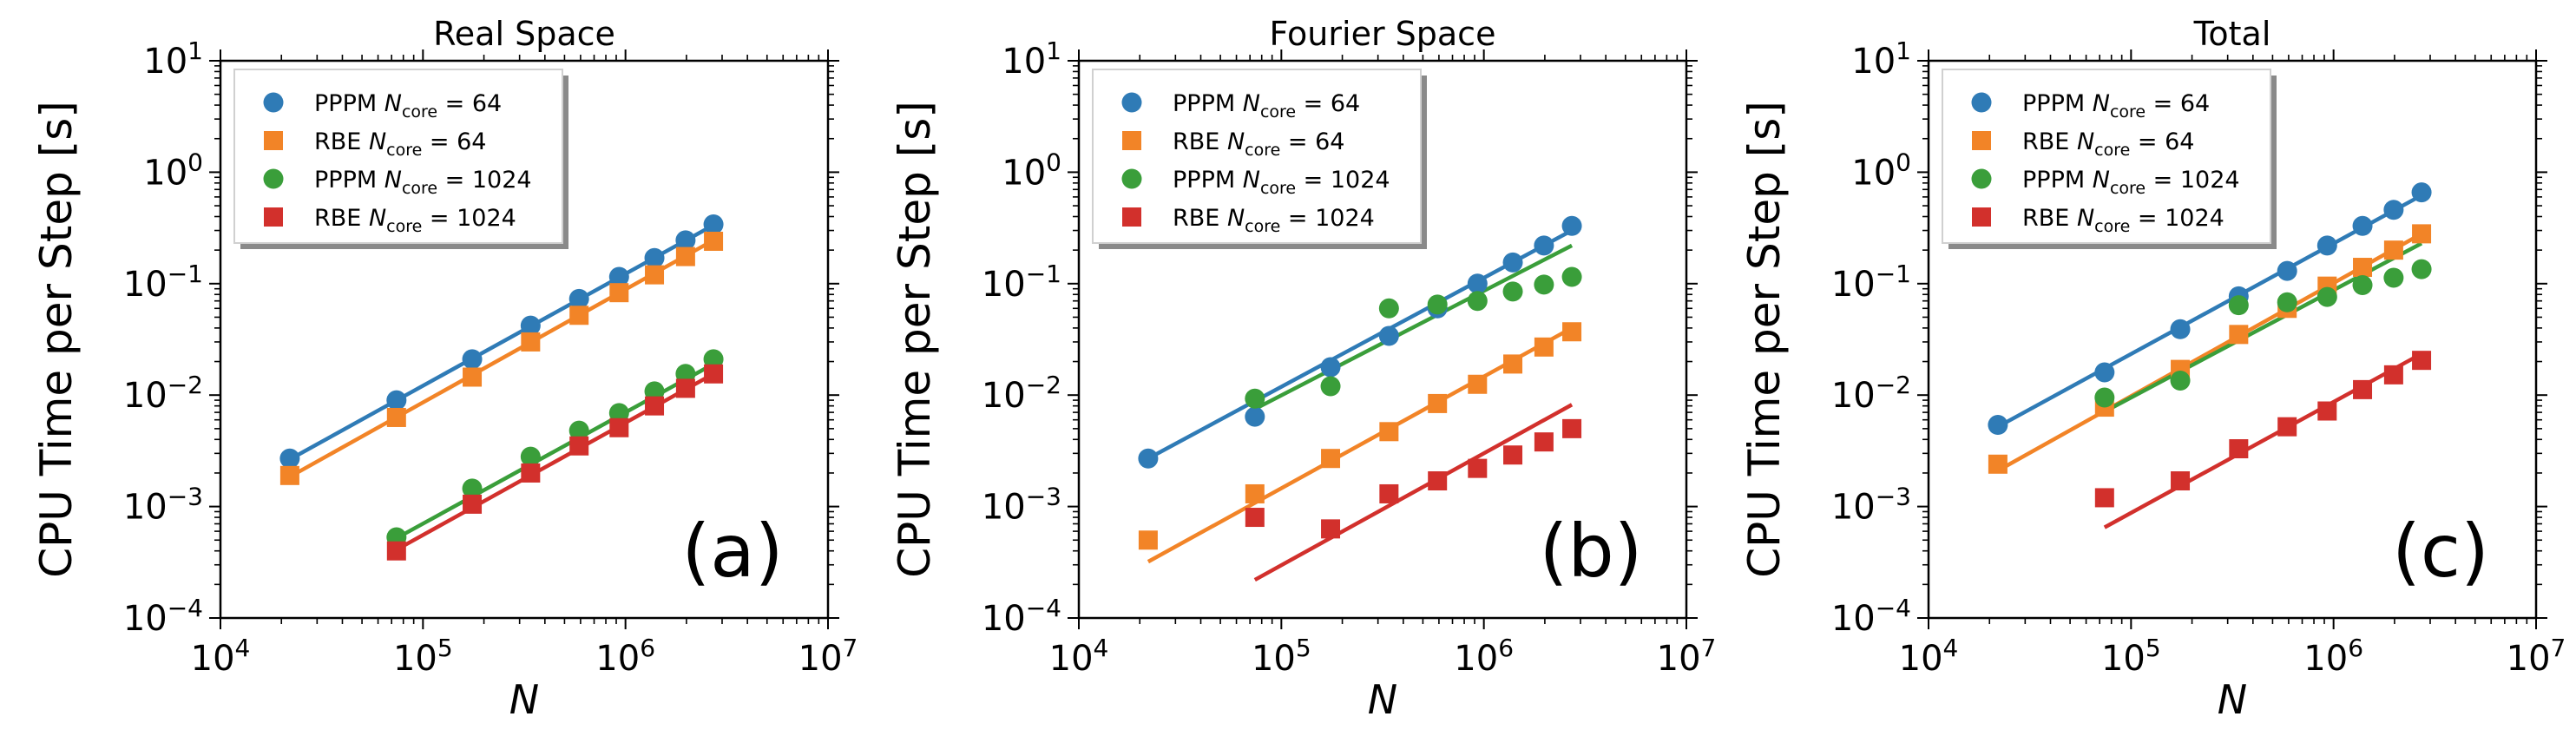  What do you see at coordinates (1765, 339) in the screenshot?
I see `y-axis-label: CPU Time per Step [s]` at bounding box center [1765, 339].